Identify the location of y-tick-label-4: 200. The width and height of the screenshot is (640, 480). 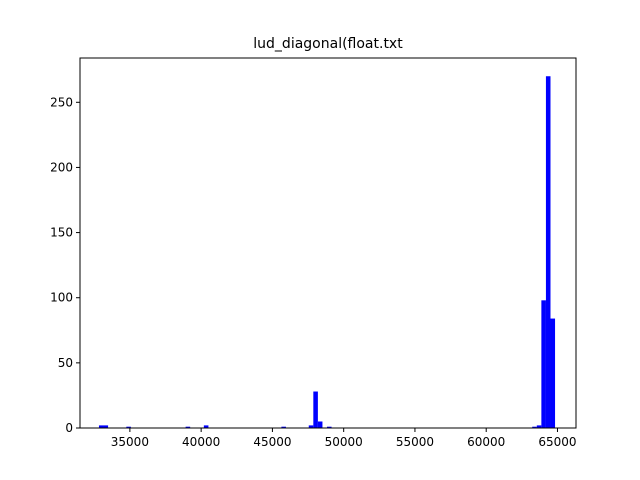
(61, 167).